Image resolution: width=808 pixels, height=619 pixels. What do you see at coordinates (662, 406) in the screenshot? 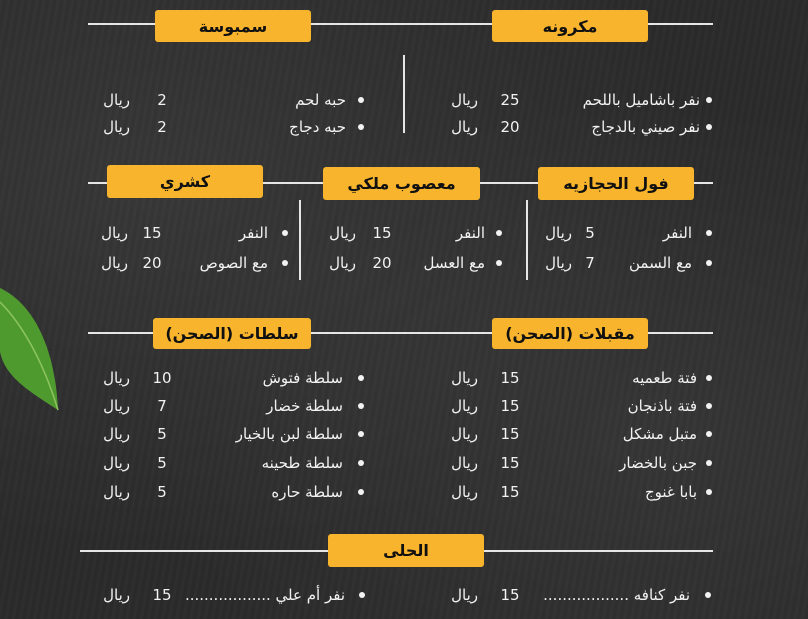
I see `menu-item-name: فتة باذنجان` at bounding box center [662, 406].